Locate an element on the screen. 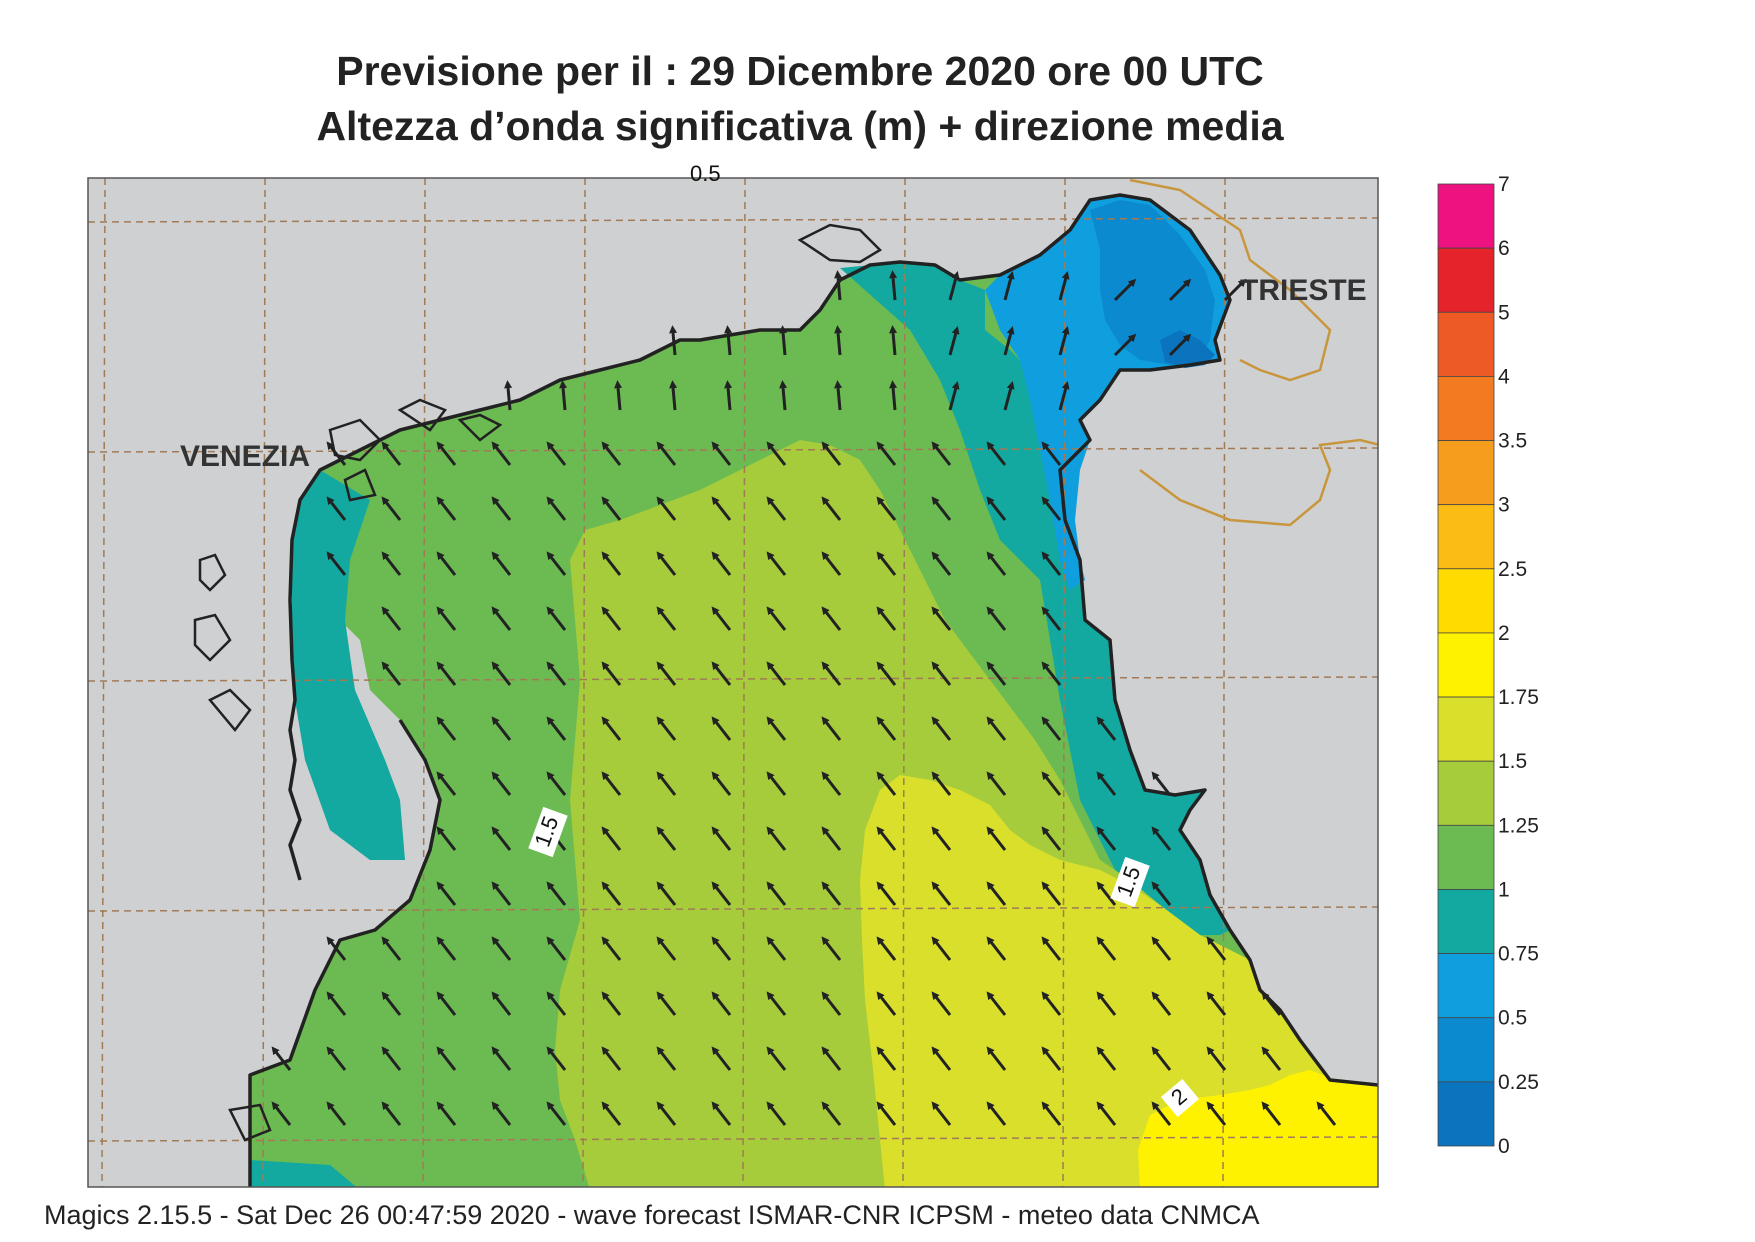  contour-label-3: 2 is located at coordinates (1180, 1098).